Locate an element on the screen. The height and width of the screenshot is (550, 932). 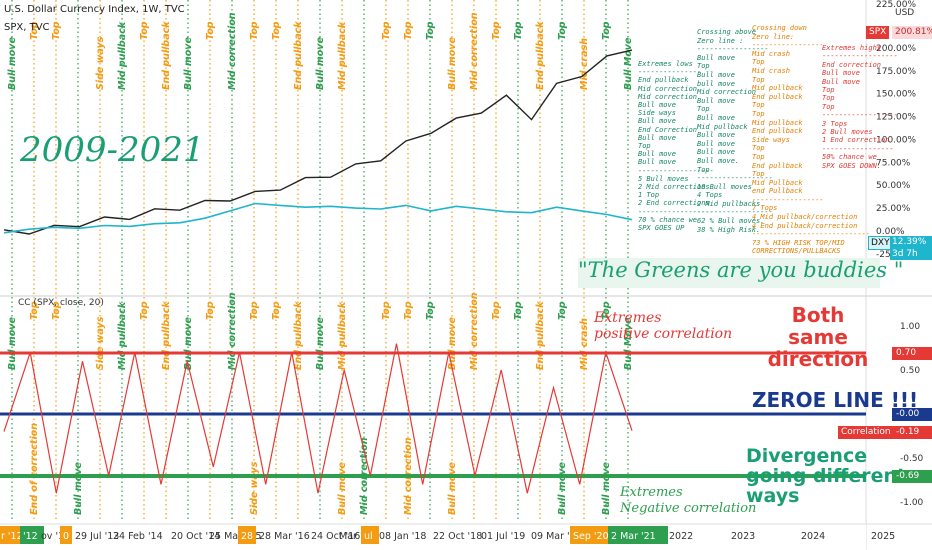
price-tick-label: 25.00% is located at coordinates (893, 209).